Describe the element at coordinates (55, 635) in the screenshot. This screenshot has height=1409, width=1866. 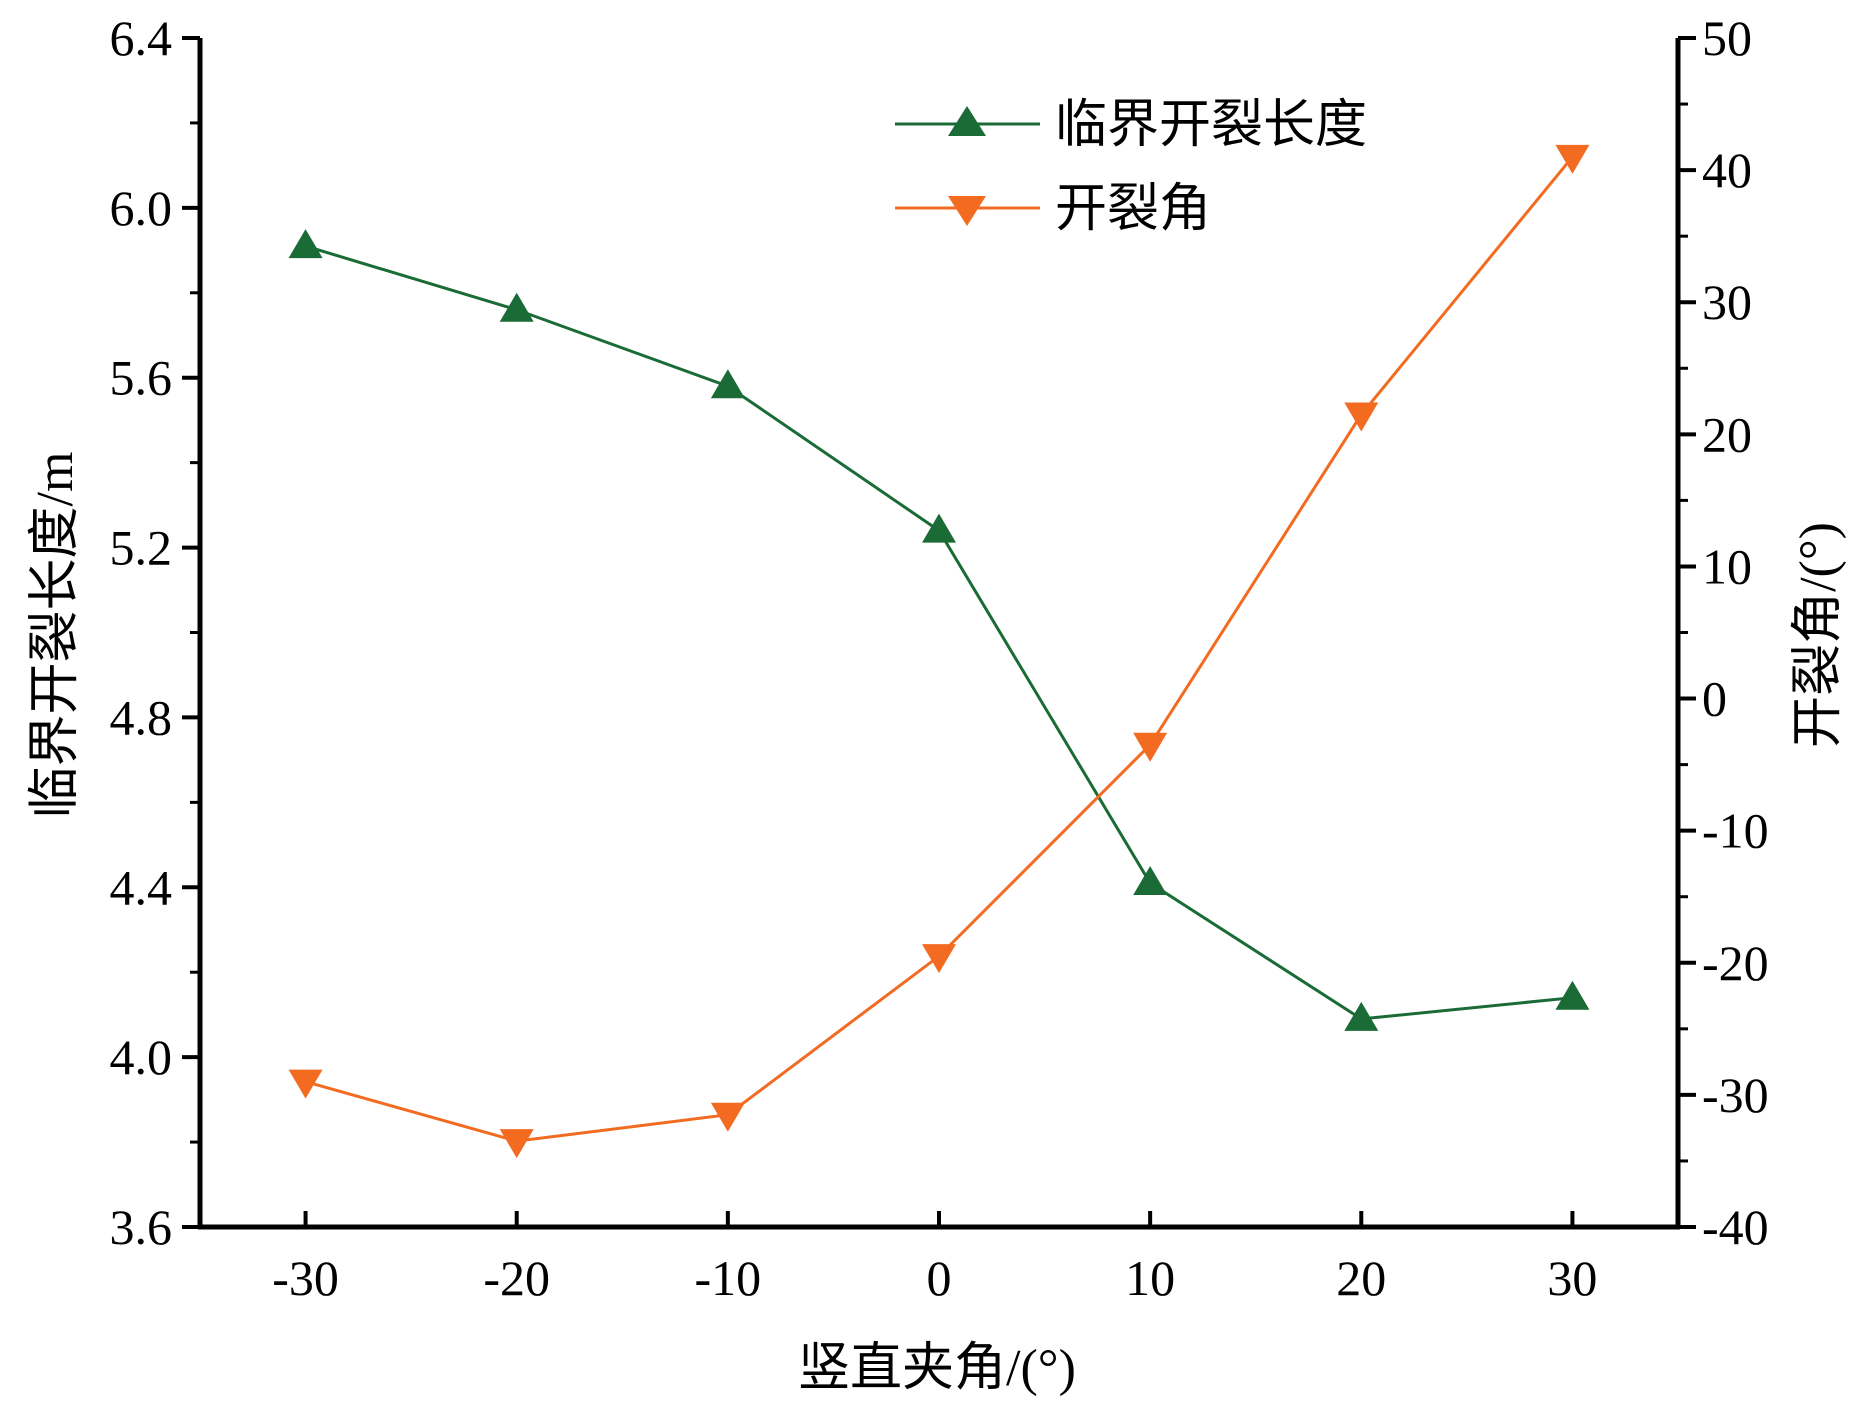
I see `y-axis-left-title: 临界开裂长度/m` at that location.